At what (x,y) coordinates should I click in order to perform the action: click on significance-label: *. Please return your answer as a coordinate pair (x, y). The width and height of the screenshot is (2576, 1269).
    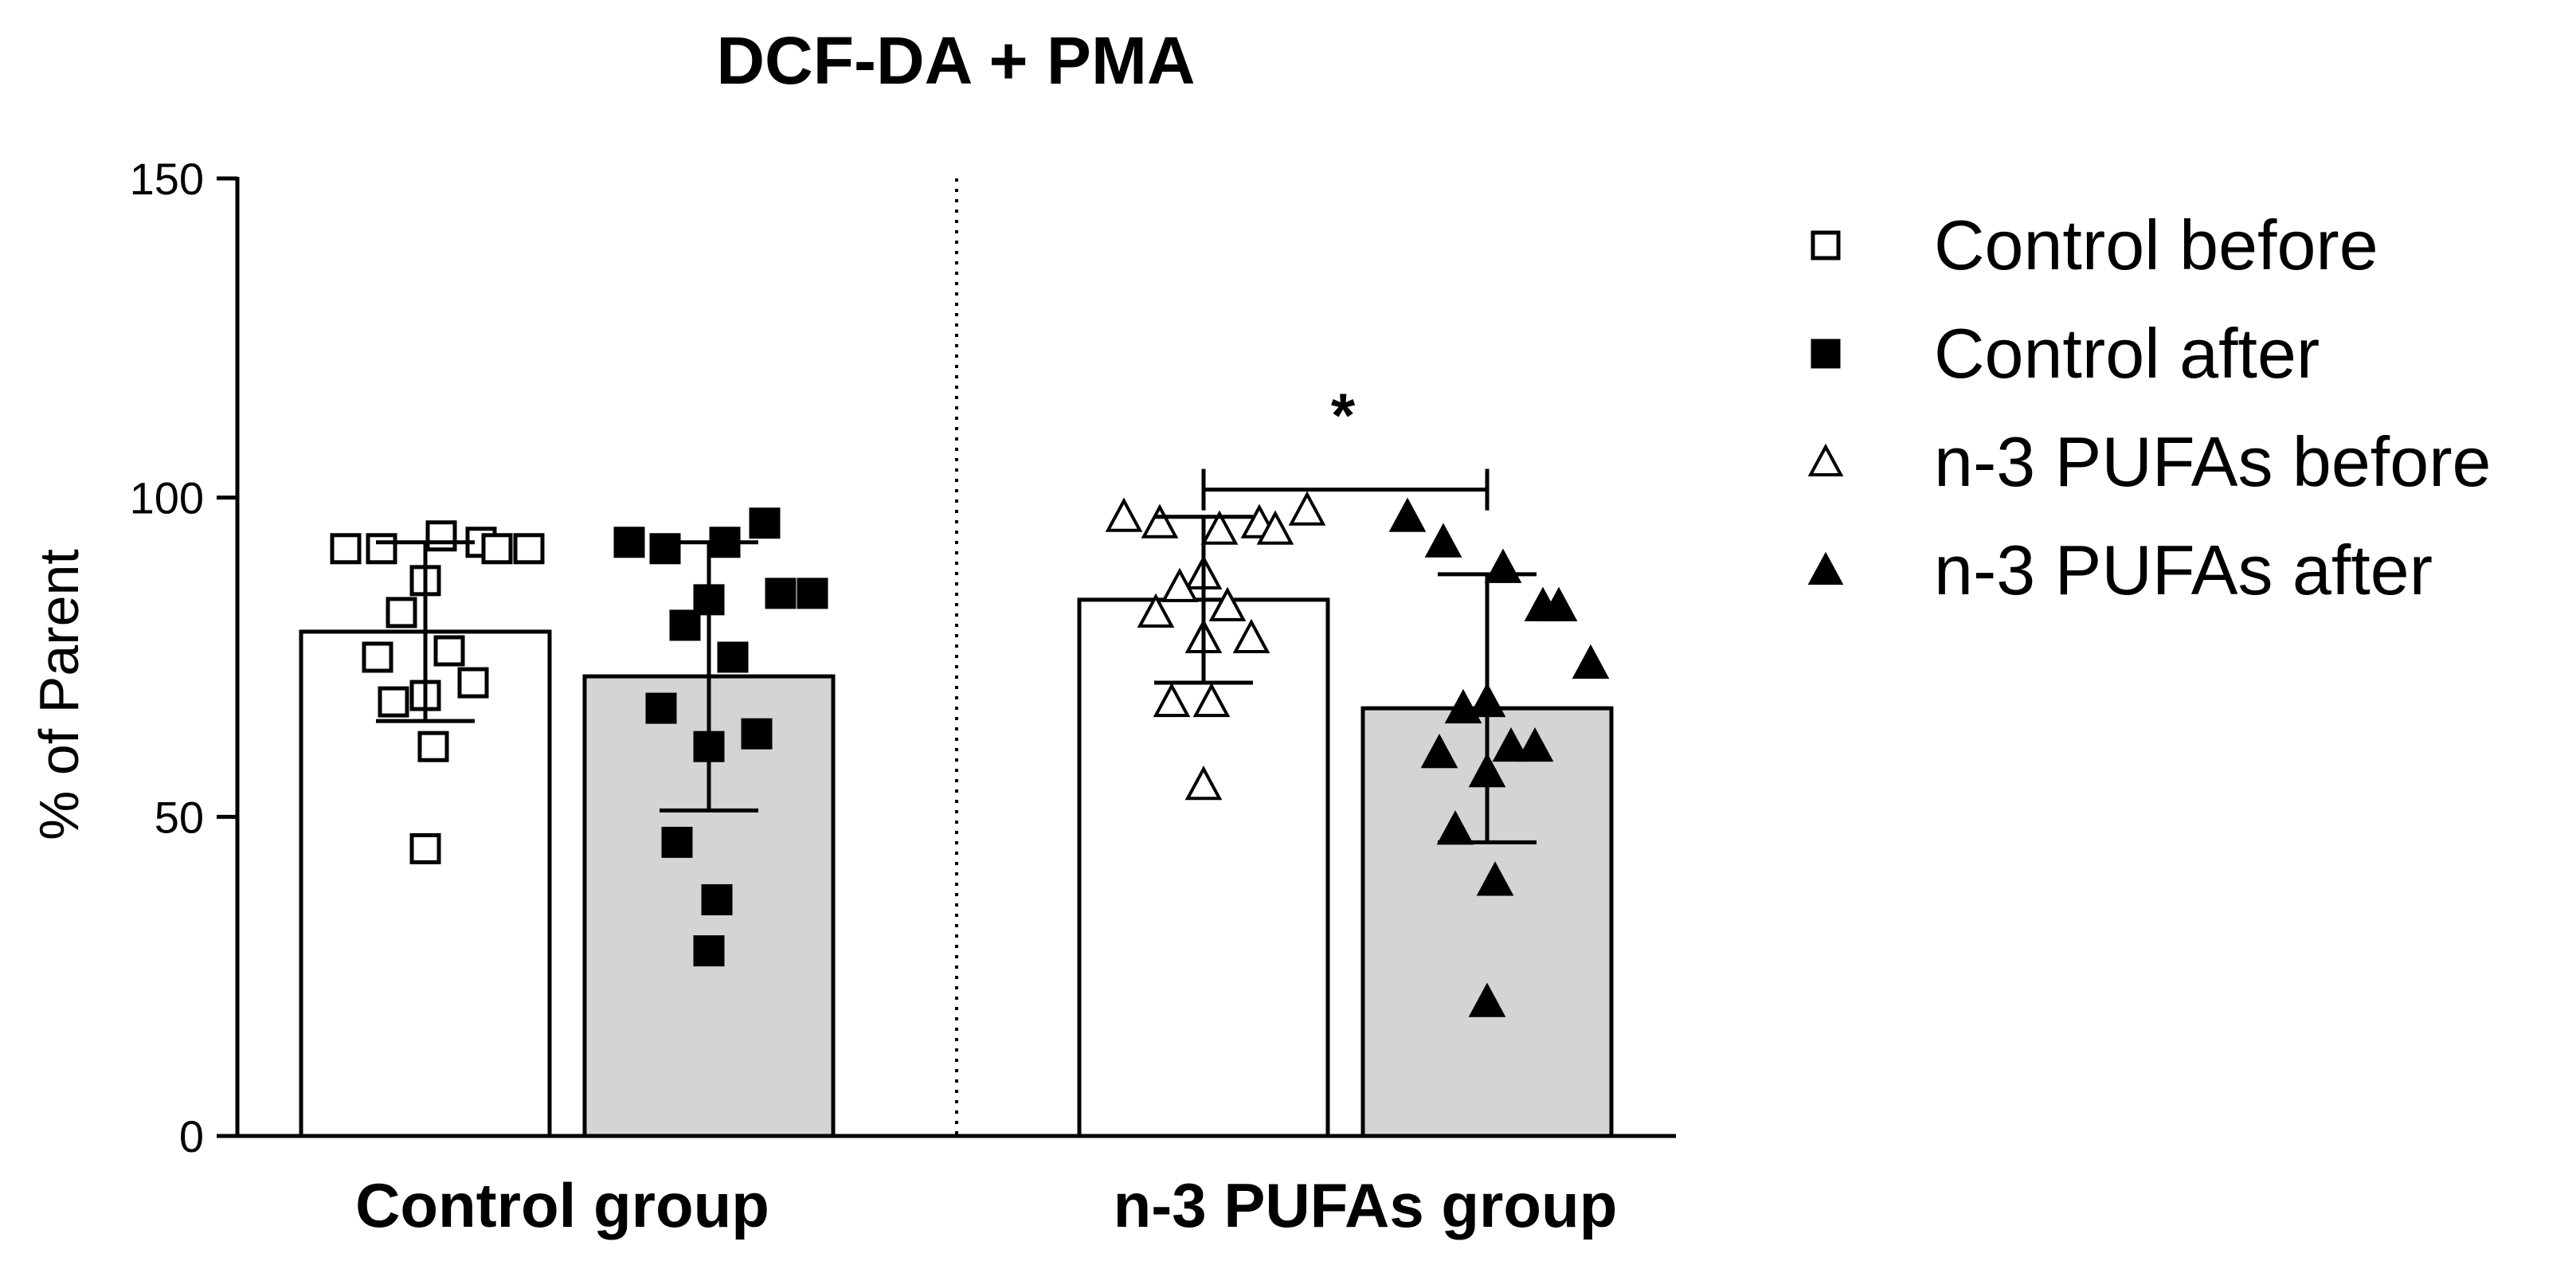
    Looking at the image, I should click on (1343, 415).